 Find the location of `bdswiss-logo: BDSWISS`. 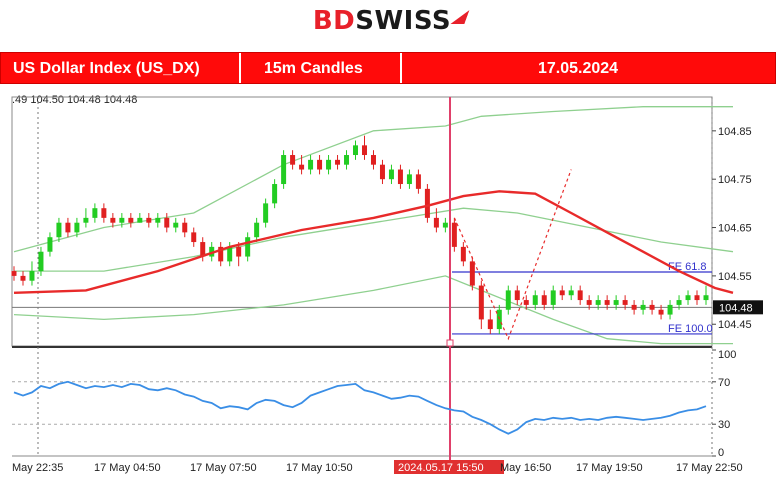

bdswiss-logo: BDSWISS is located at coordinates (390, 21).